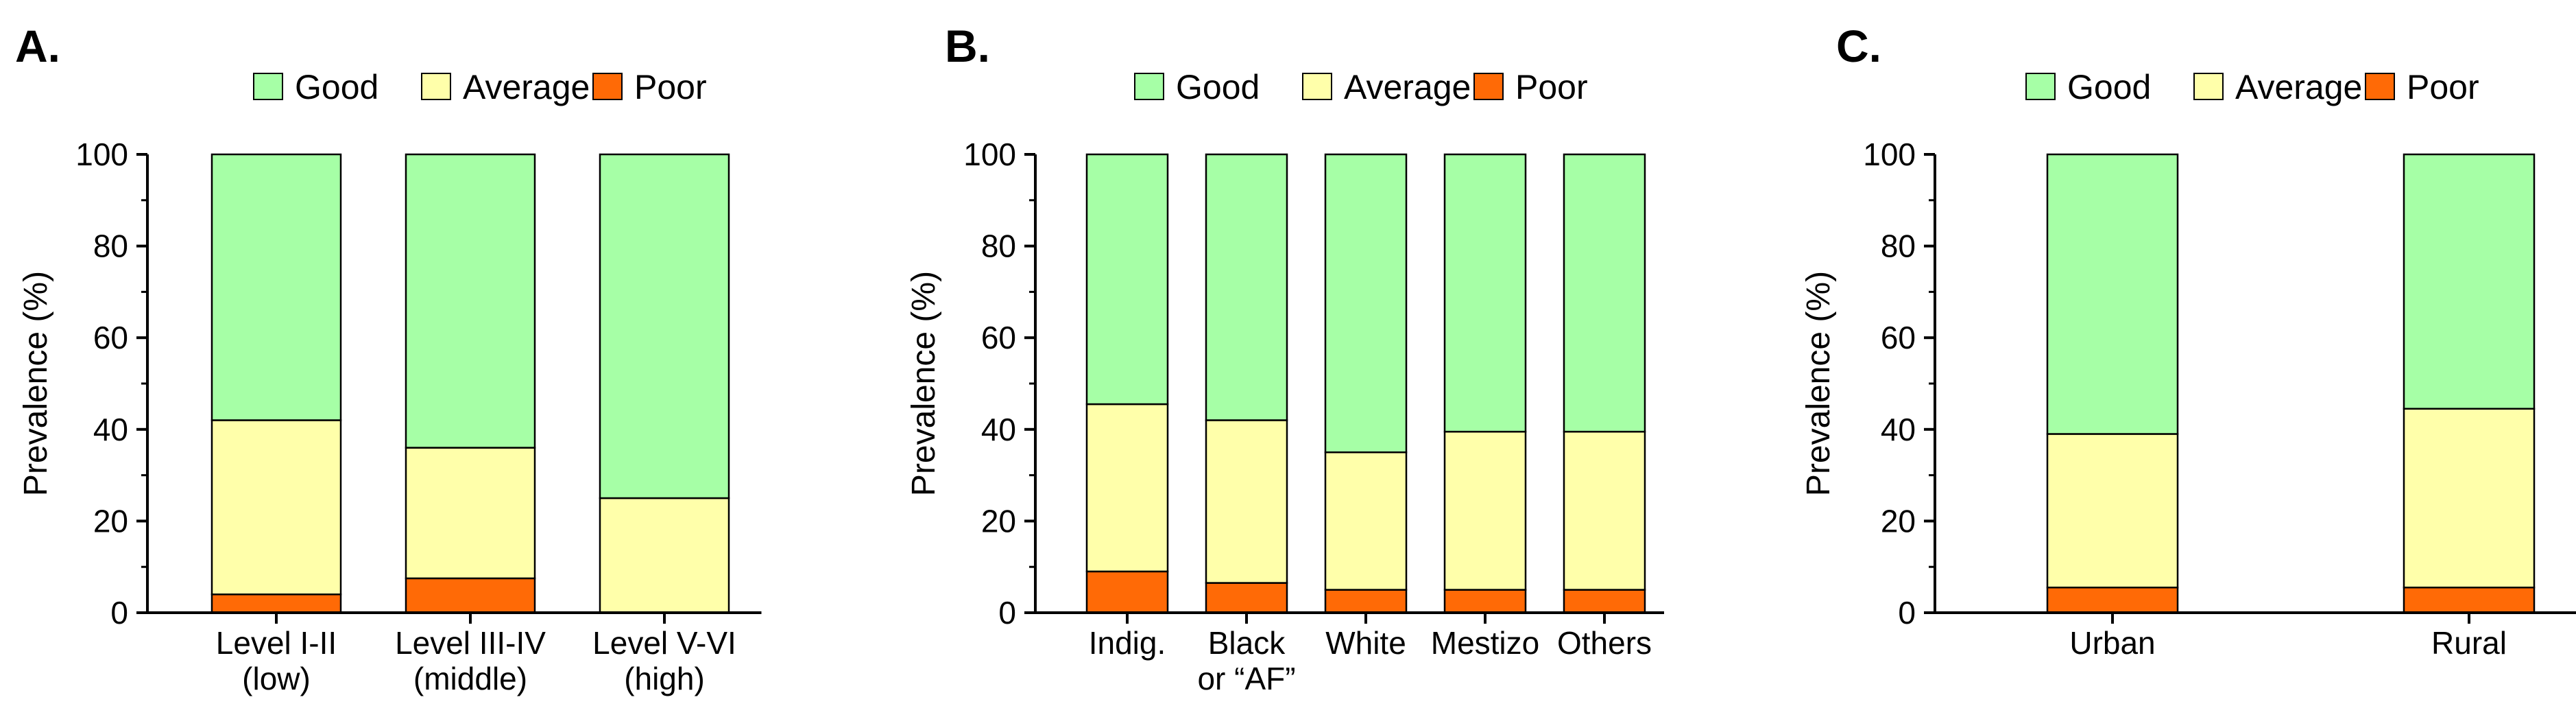 The height and width of the screenshot is (717, 2576). What do you see at coordinates (2112, 643) in the screenshot?
I see `x-category-label: Urban` at bounding box center [2112, 643].